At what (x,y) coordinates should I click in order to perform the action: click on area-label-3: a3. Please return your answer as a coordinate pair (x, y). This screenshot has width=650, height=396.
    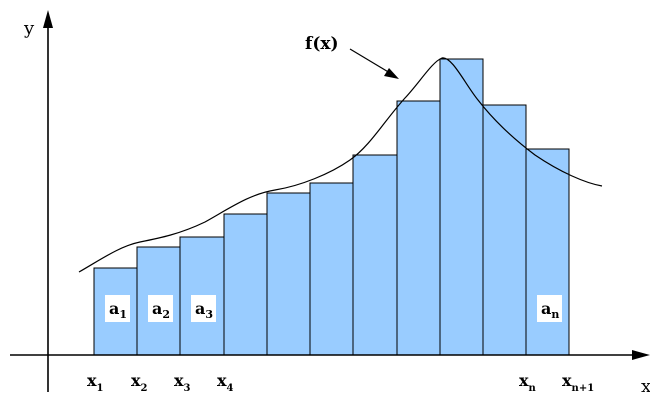
    Looking at the image, I should click on (204, 310).